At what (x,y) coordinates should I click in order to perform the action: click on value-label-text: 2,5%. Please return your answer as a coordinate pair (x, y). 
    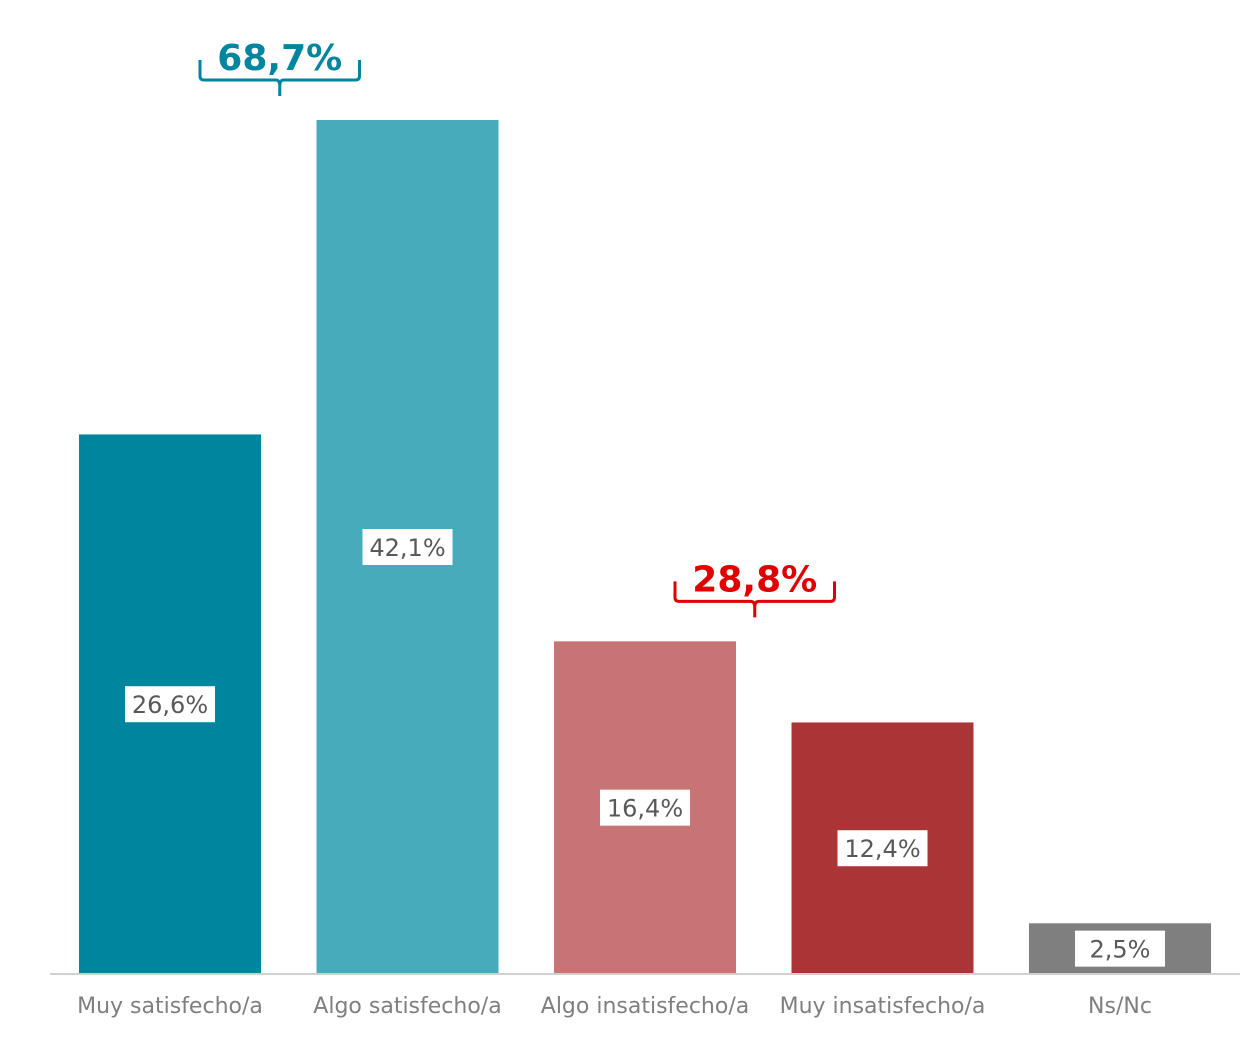
    Looking at the image, I should click on (1120, 950).